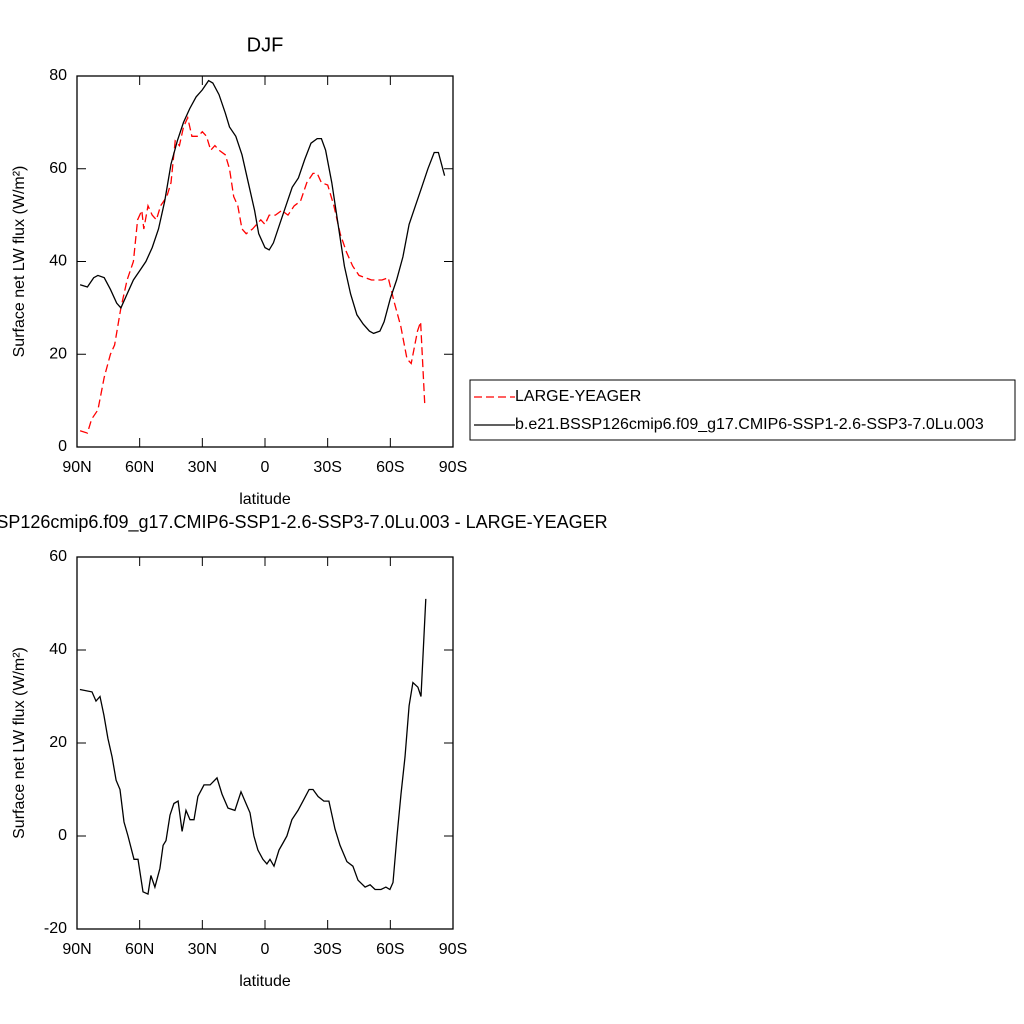 The image size is (1024, 1024). I want to click on chart-title: DJF, so click(265, 45).